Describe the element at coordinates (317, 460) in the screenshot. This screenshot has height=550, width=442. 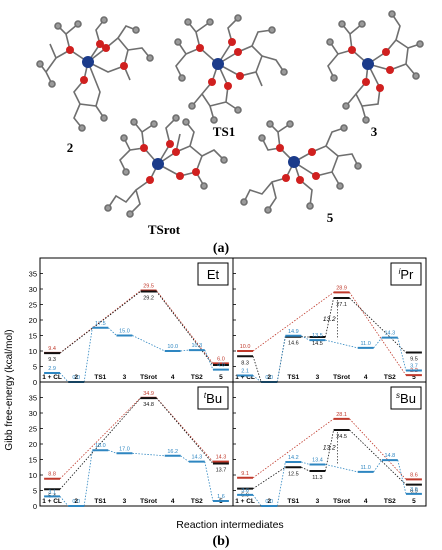
I see `data-label: 13.4` at that location.